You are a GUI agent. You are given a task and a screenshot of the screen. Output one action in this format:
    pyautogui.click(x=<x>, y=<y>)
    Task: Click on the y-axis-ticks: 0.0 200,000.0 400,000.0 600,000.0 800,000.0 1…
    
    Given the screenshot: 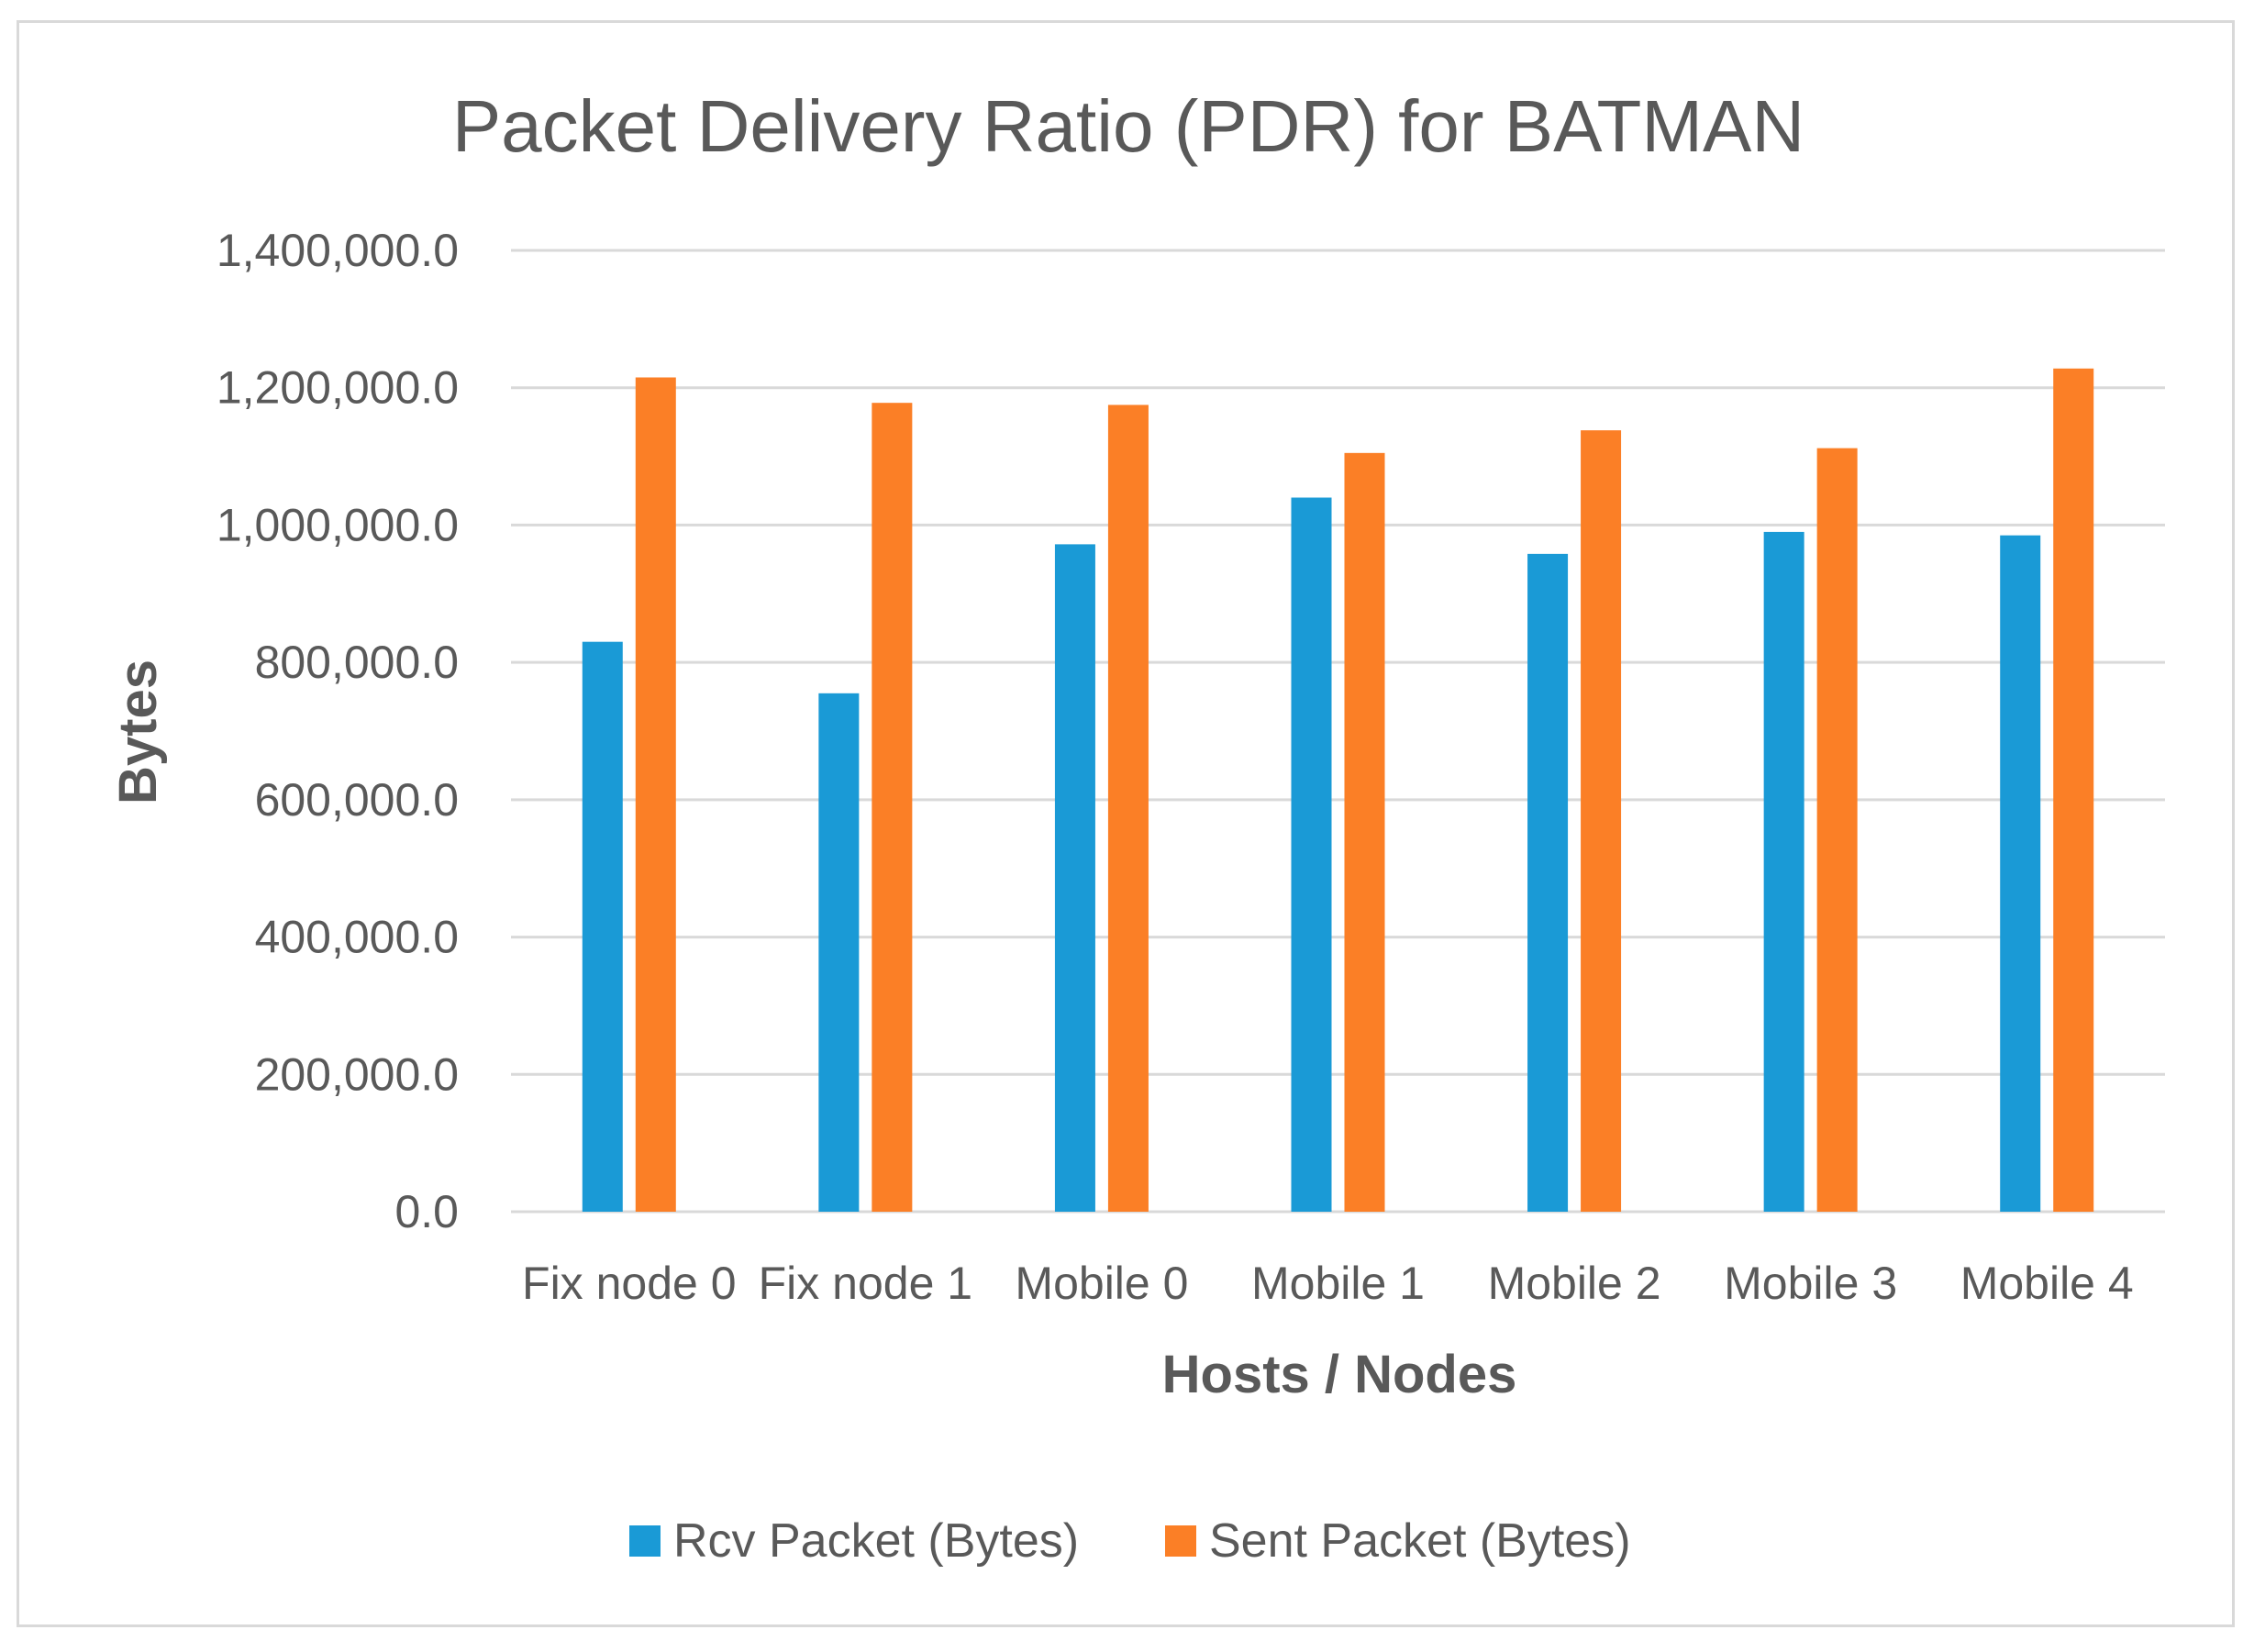 What is the action you would take?
    pyautogui.click(x=338, y=731)
    